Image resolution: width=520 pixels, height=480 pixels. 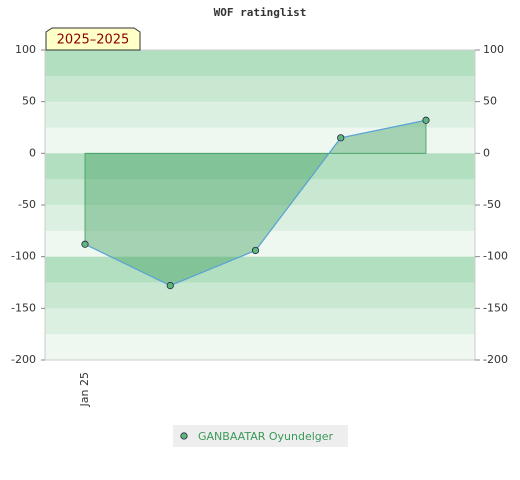 I want to click on y-tick-label: -200, so click(x=23, y=359).